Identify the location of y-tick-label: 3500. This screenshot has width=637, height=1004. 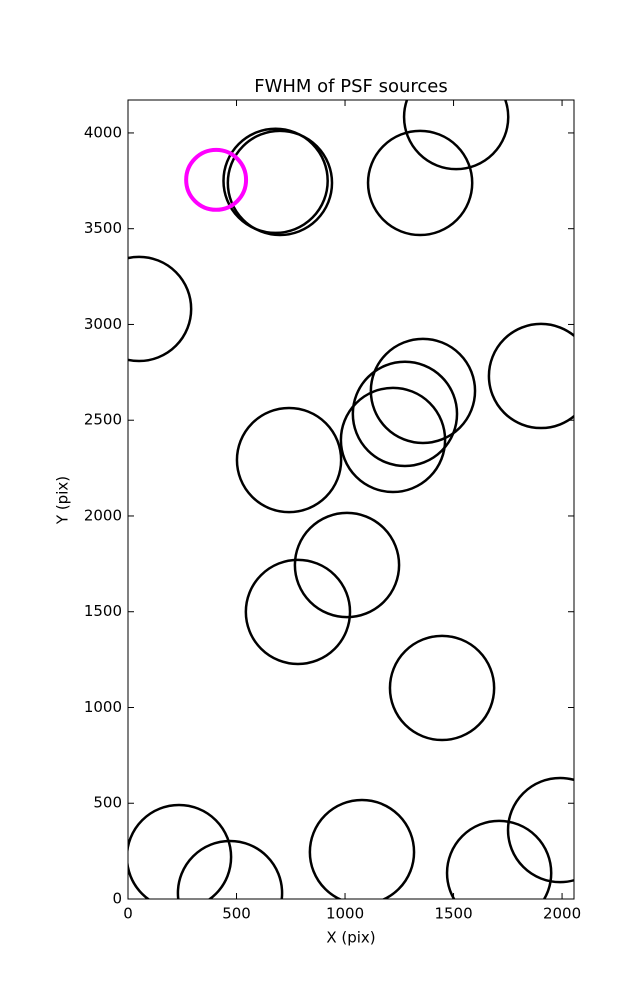
(103, 228).